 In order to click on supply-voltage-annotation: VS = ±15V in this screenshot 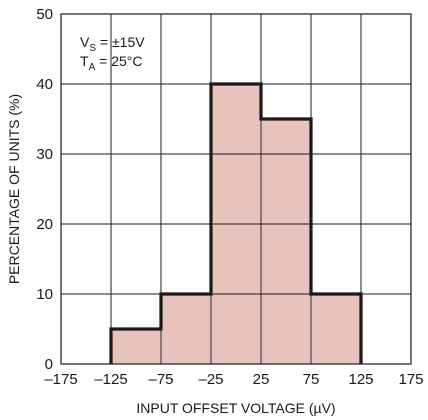, I will do `click(112, 44)`.